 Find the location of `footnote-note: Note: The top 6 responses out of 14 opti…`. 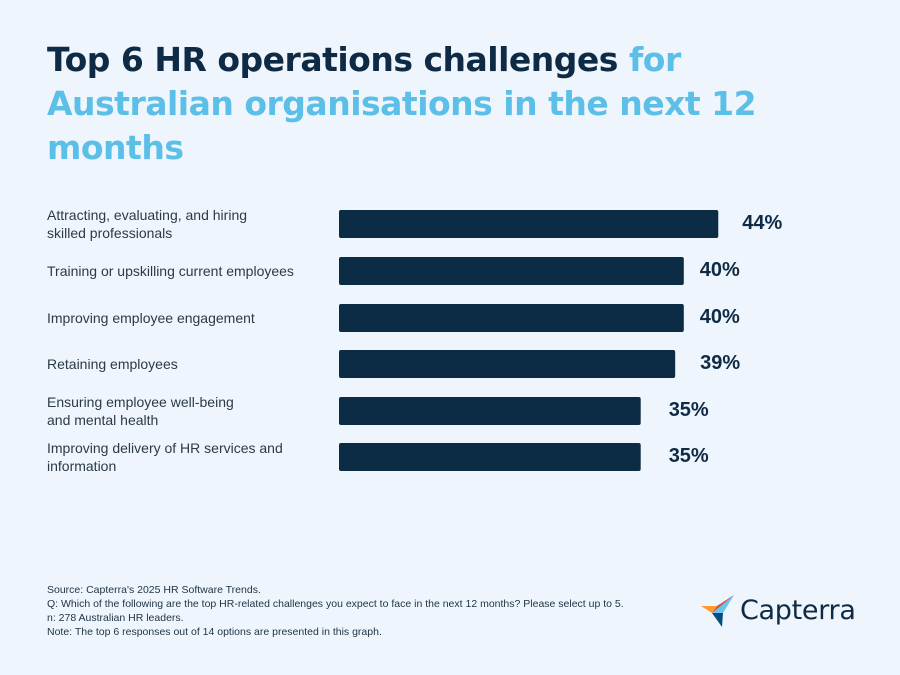

footnote-note: Note: The top 6 responses out of 14 opti… is located at coordinates (214, 632).